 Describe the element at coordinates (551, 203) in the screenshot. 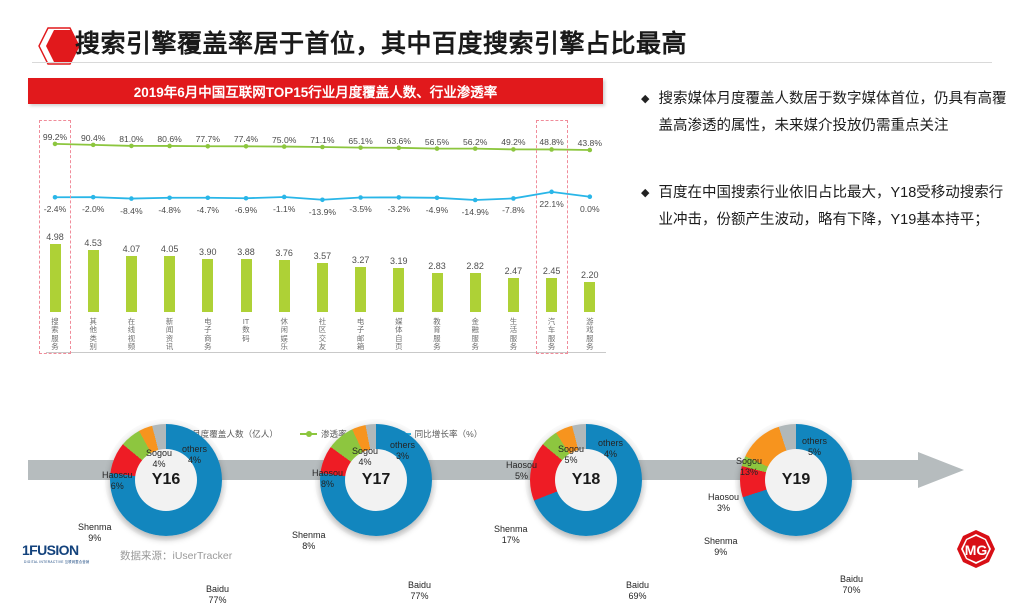

I see `growth-value-label: 22.1%` at that location.